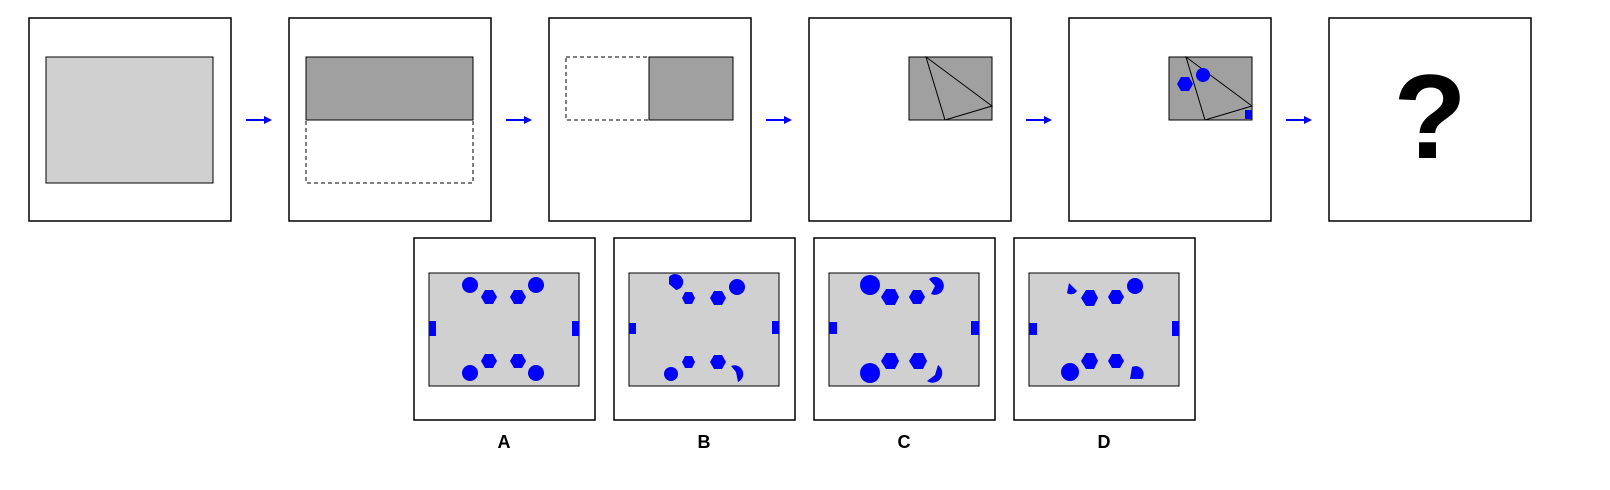 The width and height of the screenshot is (1610, 490). I want to click on step-frame, so click(1430, 119).